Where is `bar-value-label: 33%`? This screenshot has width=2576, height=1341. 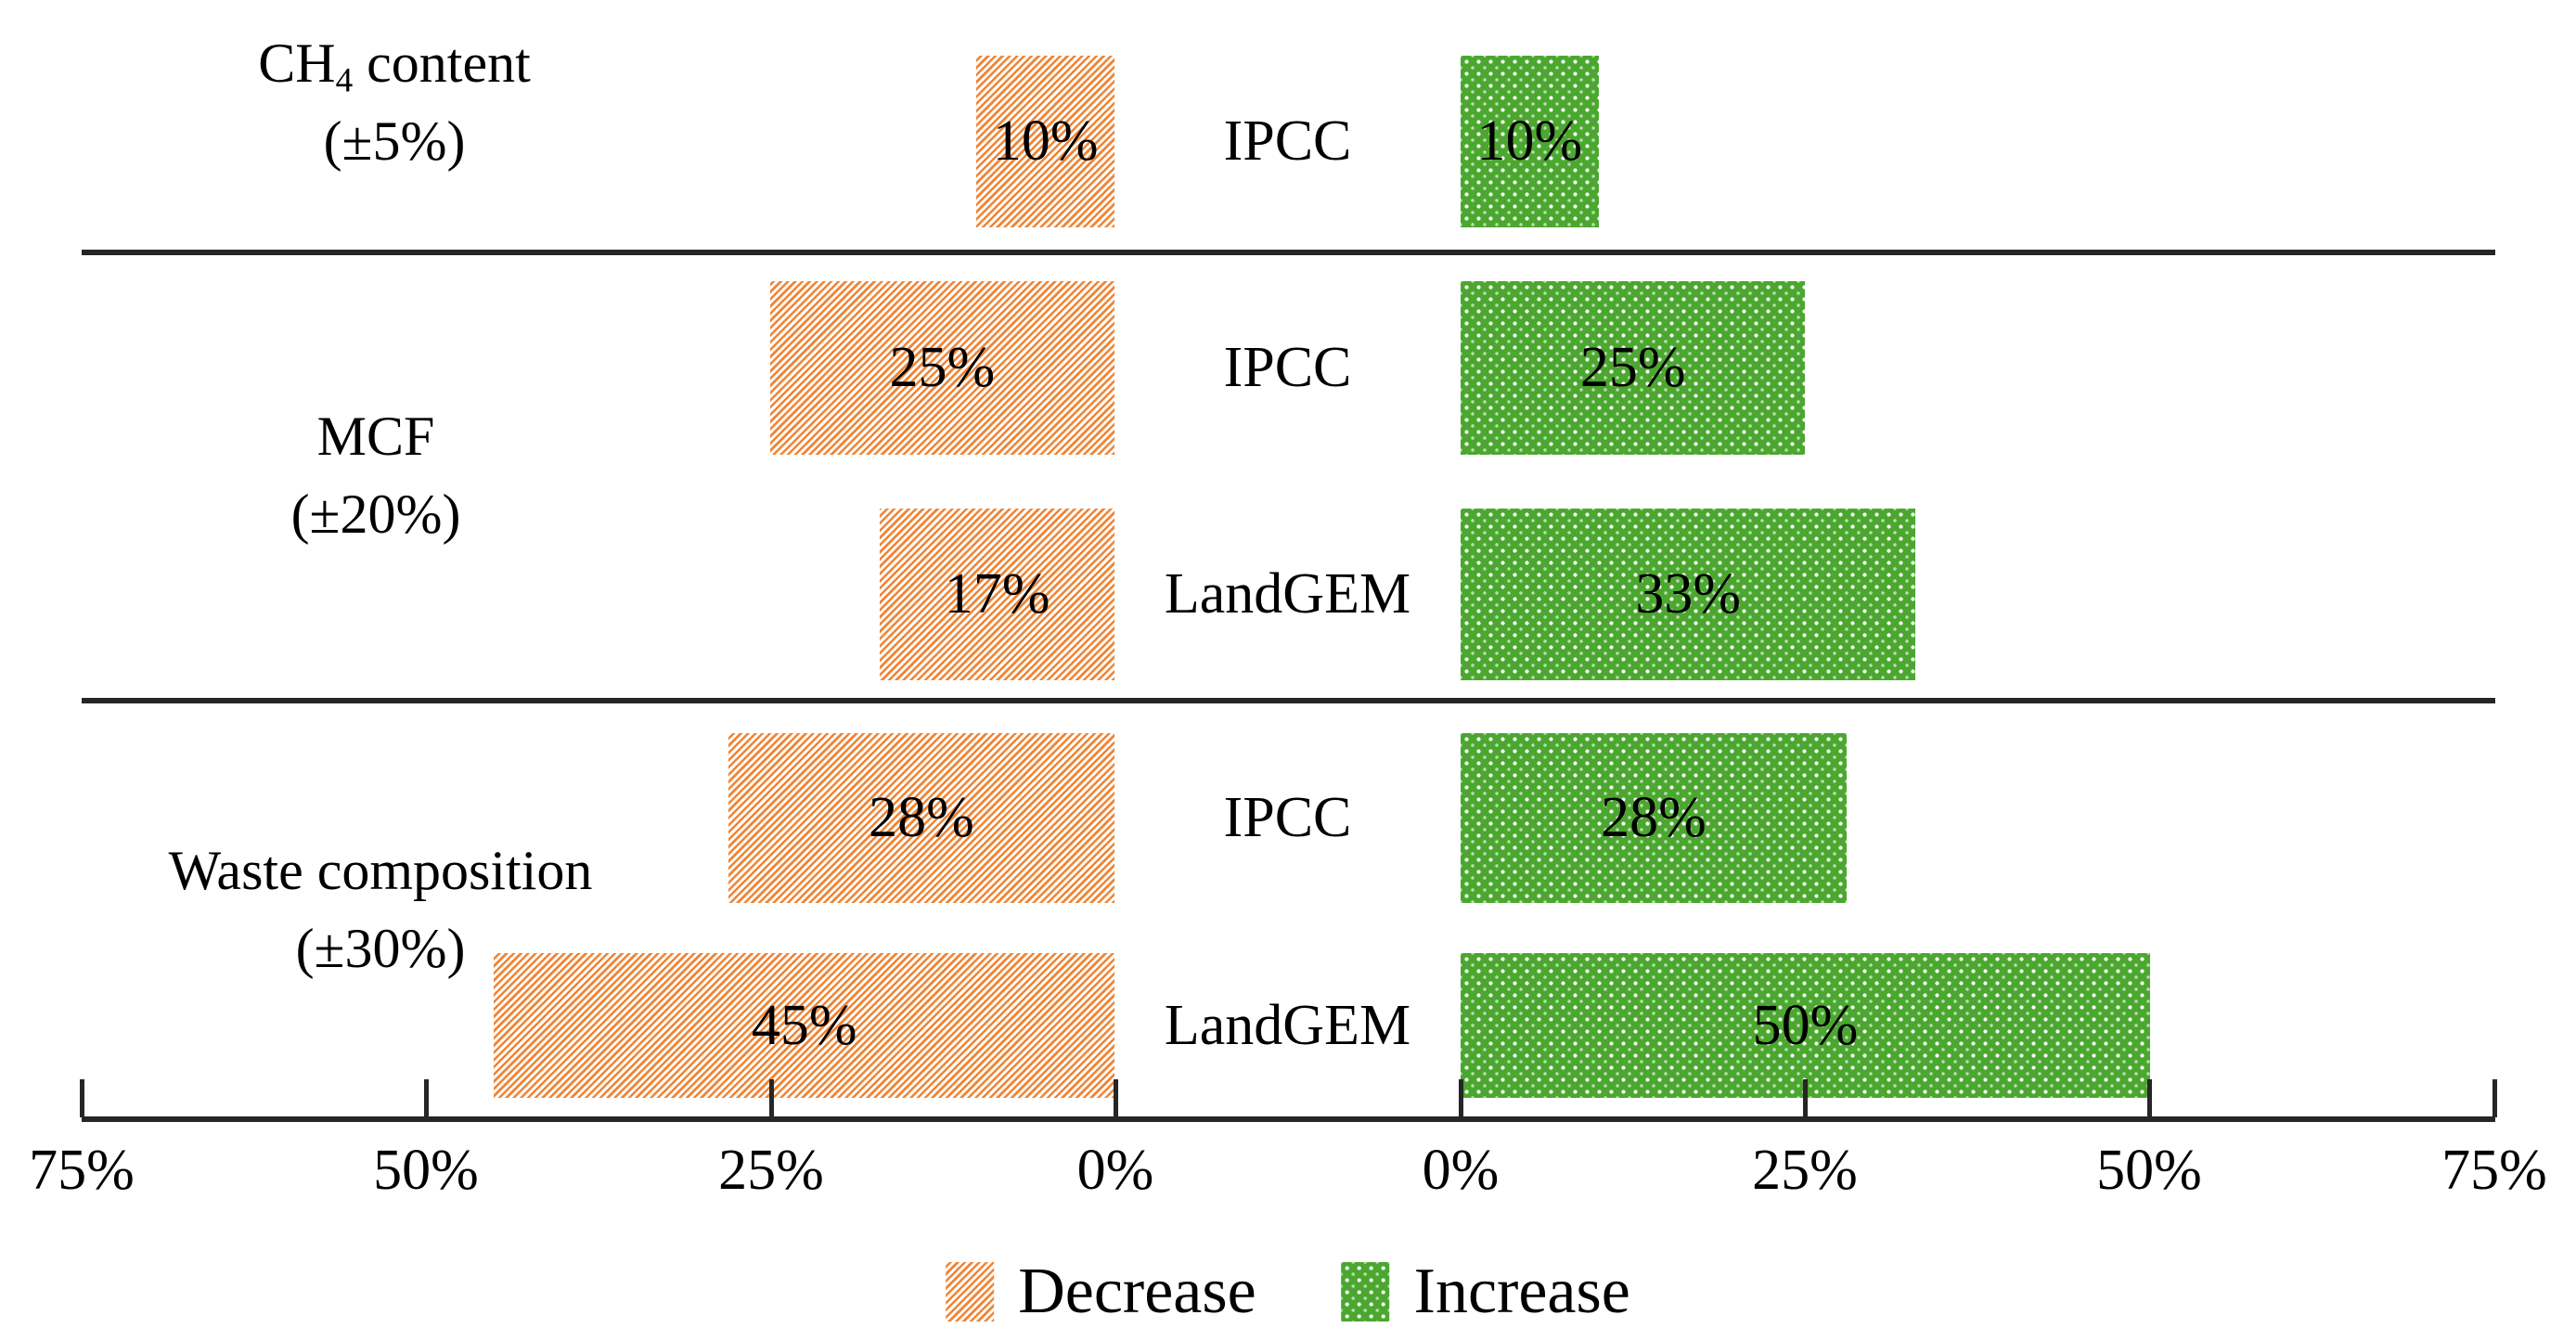 bar-value-label: 33% is located at coordinates (1688, 593).